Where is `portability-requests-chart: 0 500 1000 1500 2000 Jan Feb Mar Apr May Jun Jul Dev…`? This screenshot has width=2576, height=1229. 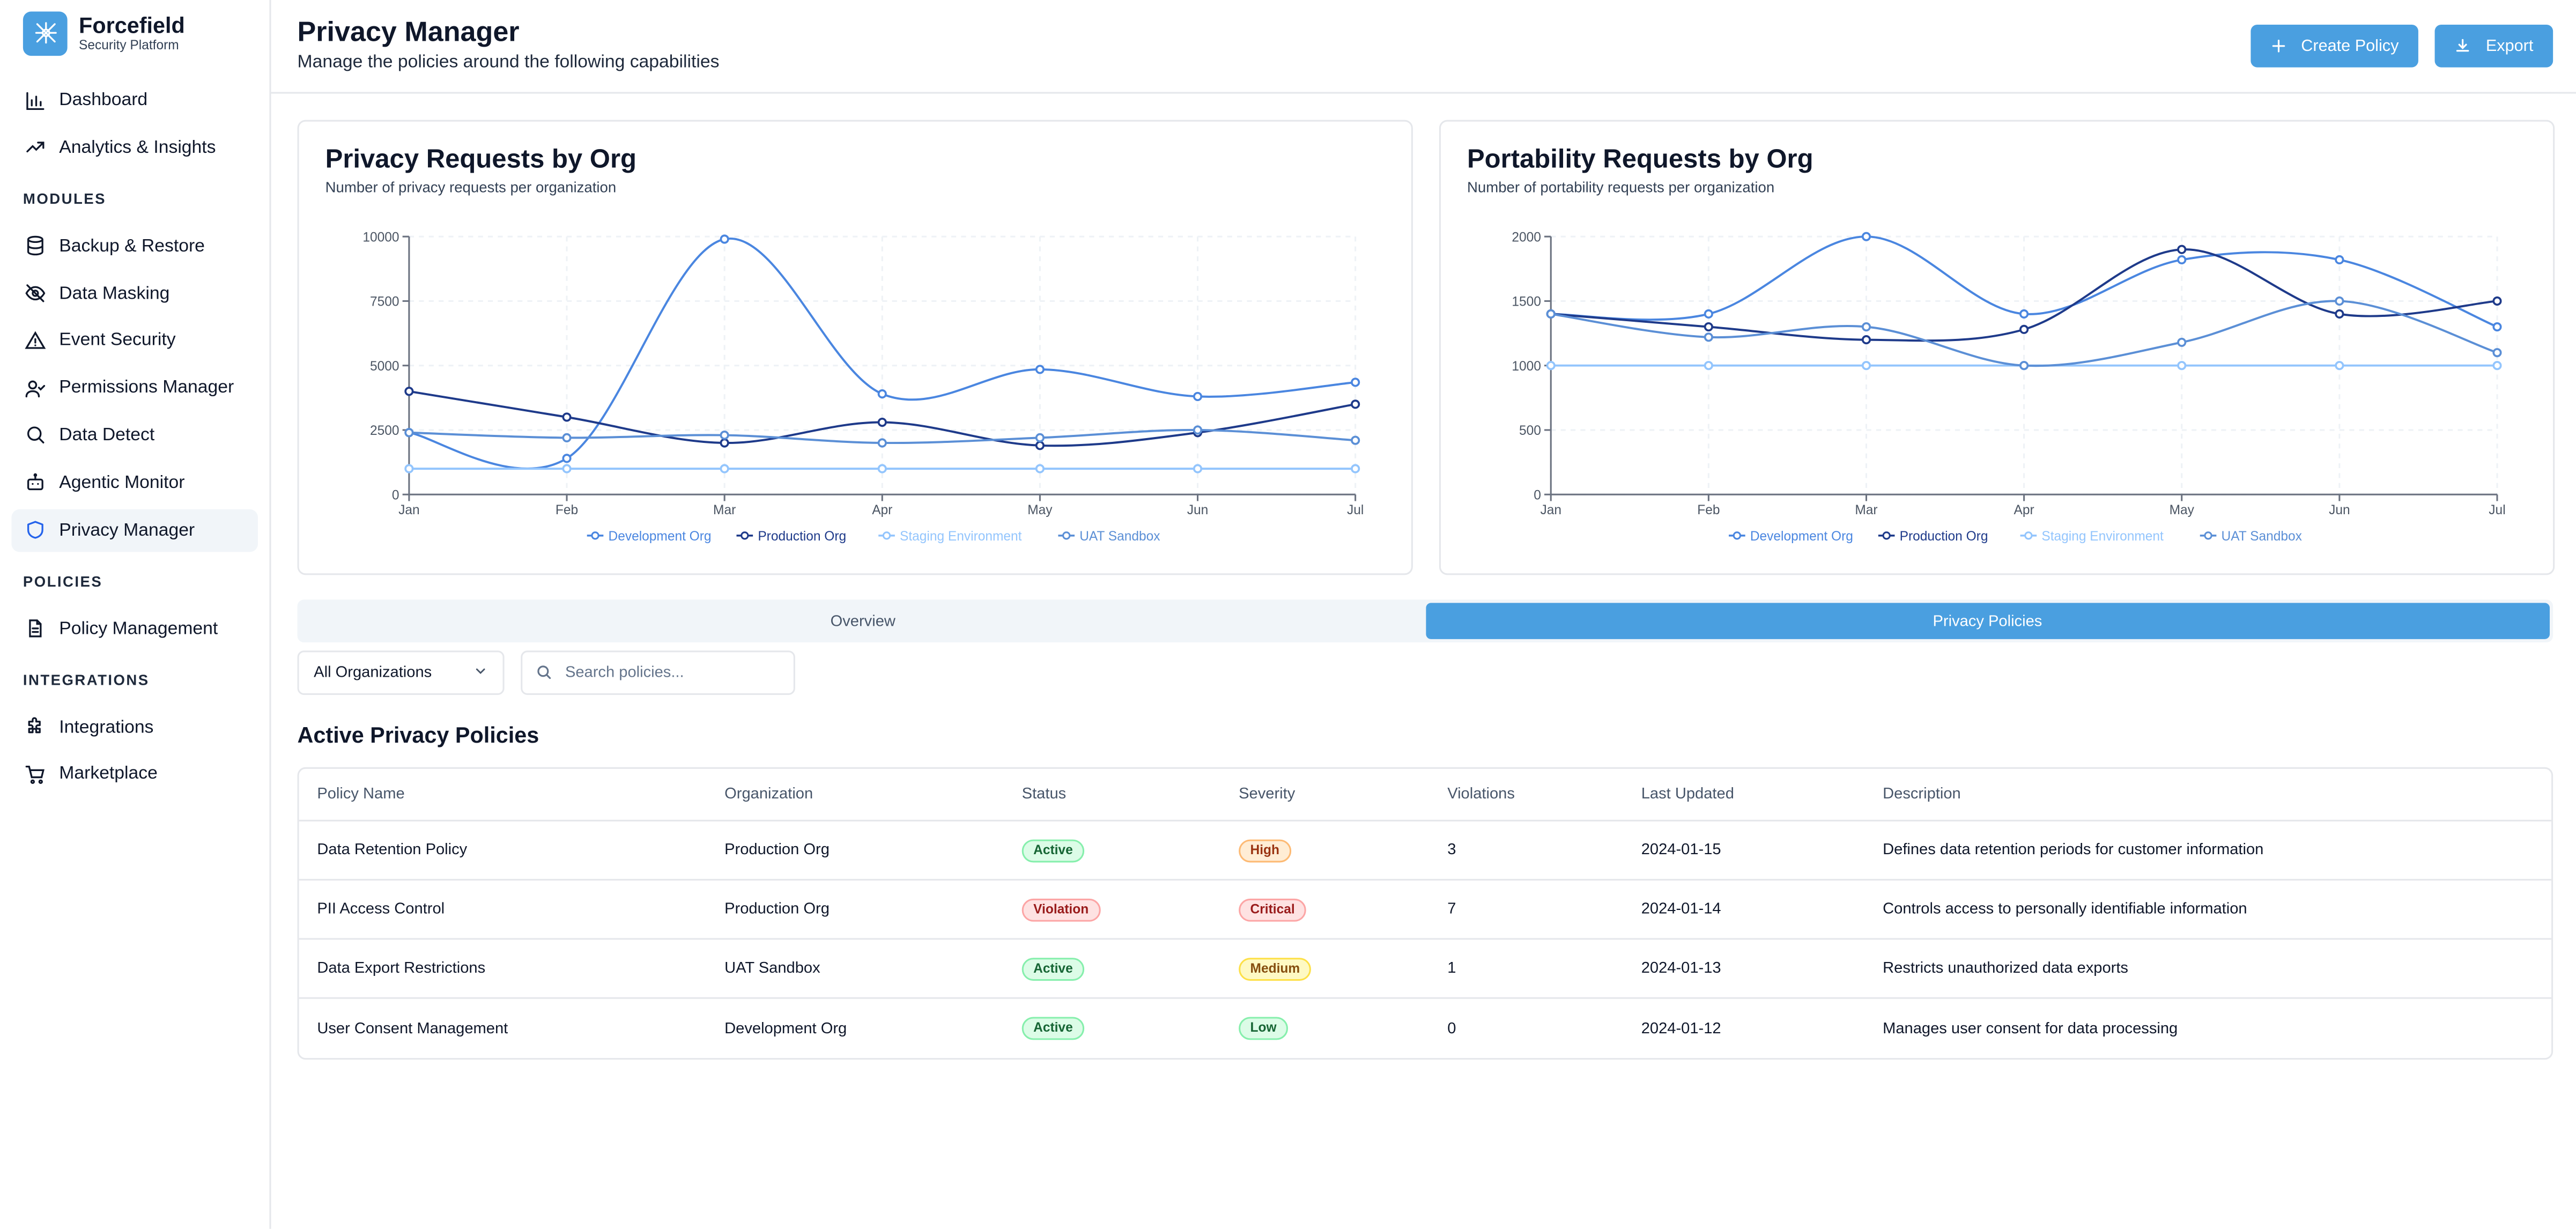 portability-requests-chart: 0 500 1000 1500 2000 Jan Feb Mar Apr May Jun Jul Dev… is located at coordinates (2008, 387).